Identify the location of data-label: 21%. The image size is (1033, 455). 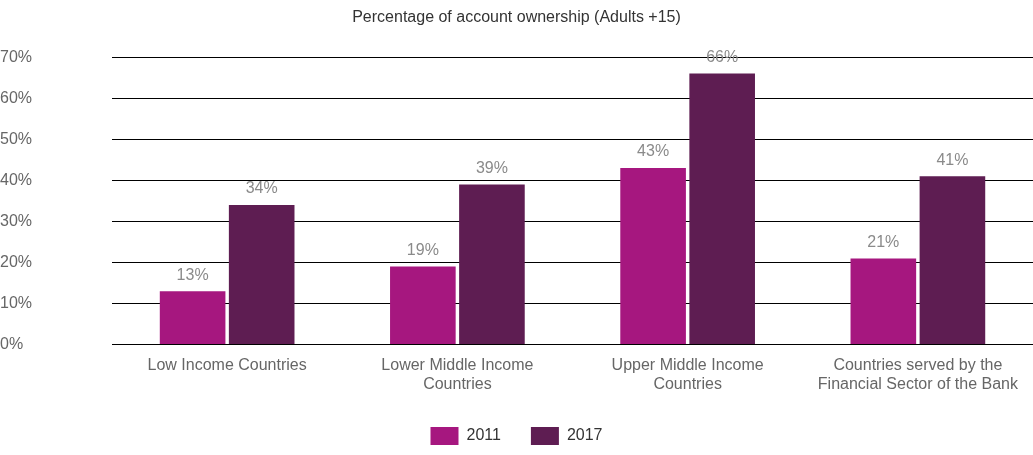
(883, 241).